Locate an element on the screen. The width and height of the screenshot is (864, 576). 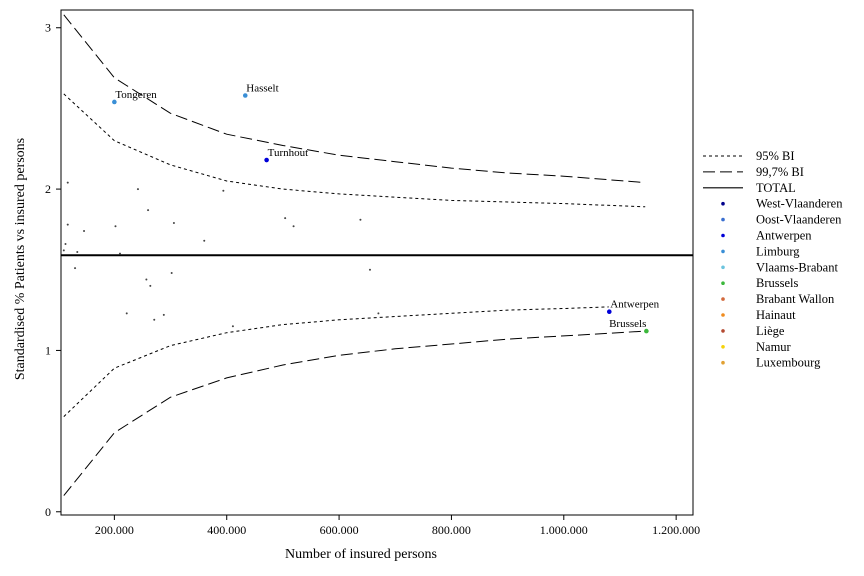
x-tick-label: 1.000.000 is located at coordinates (564, 530).